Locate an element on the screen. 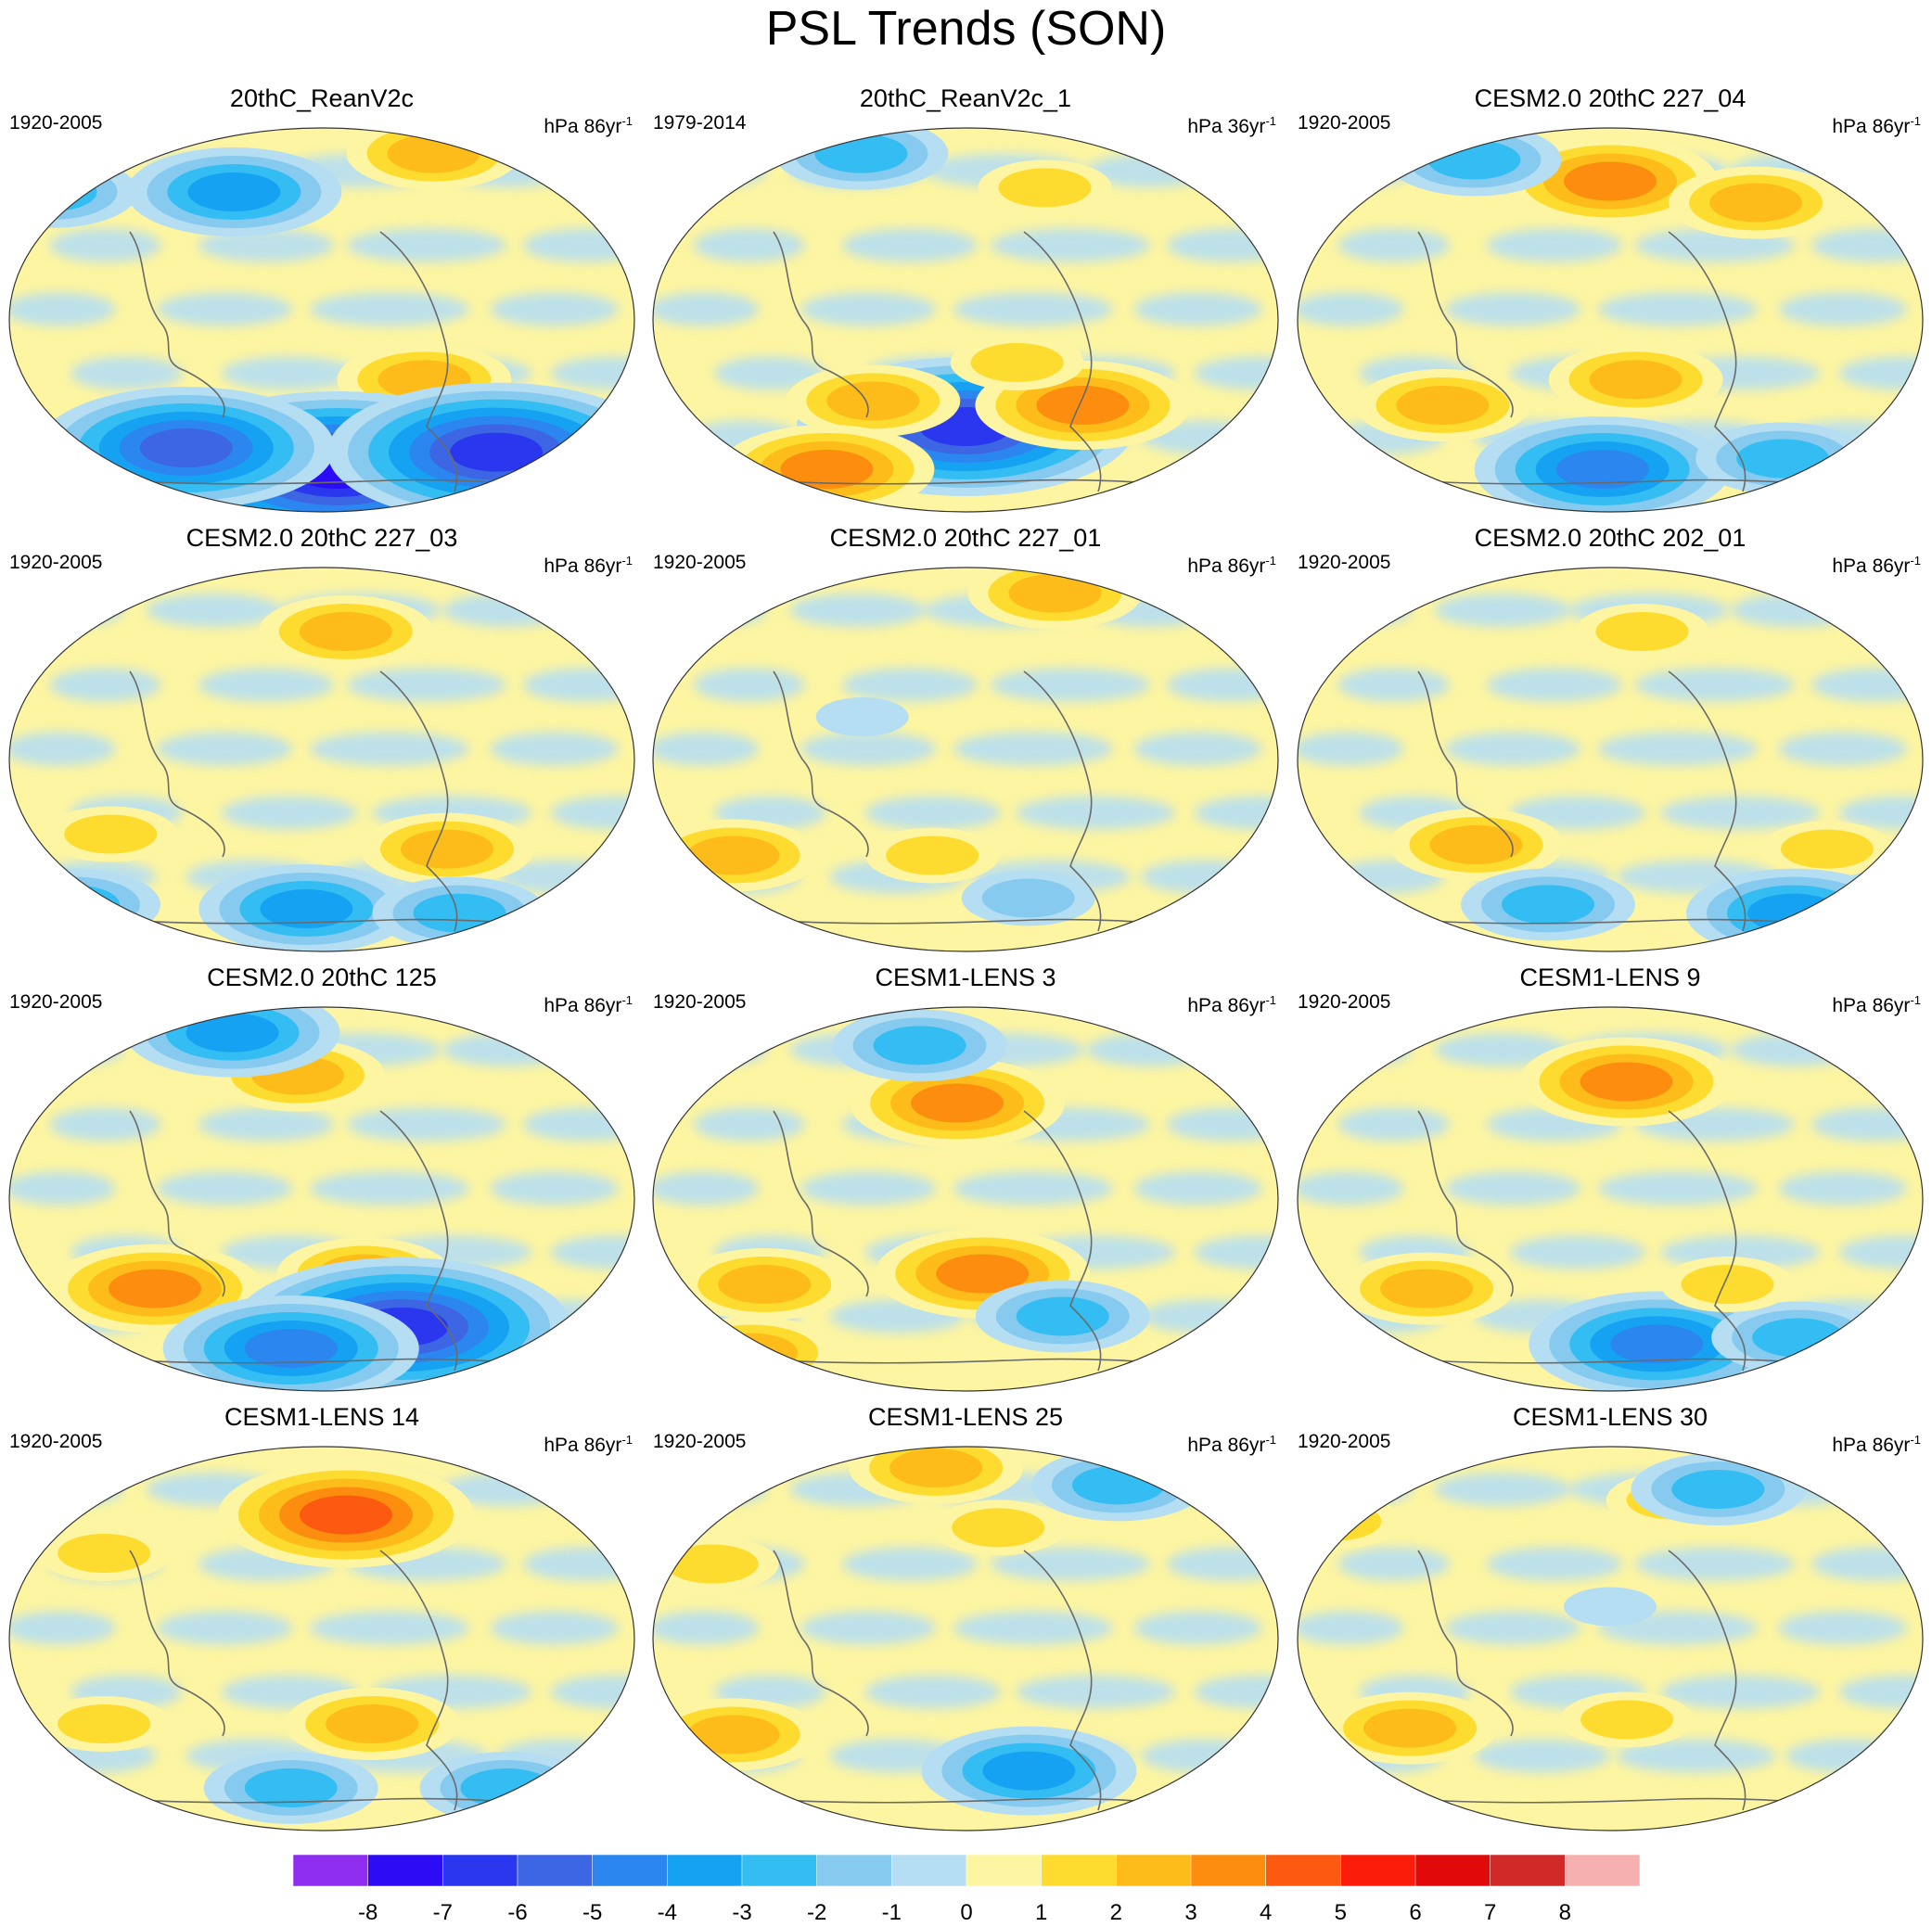 This screenshot has width=1932, height=1927. colorbar-tick-label: -5 is located at coordinates (592, 1912).